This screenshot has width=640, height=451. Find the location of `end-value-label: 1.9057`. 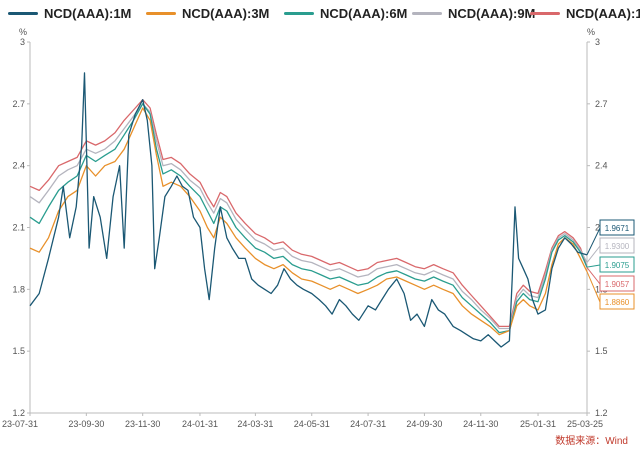

end-value-label: 1.9057 is located at coordinates (617, 284).